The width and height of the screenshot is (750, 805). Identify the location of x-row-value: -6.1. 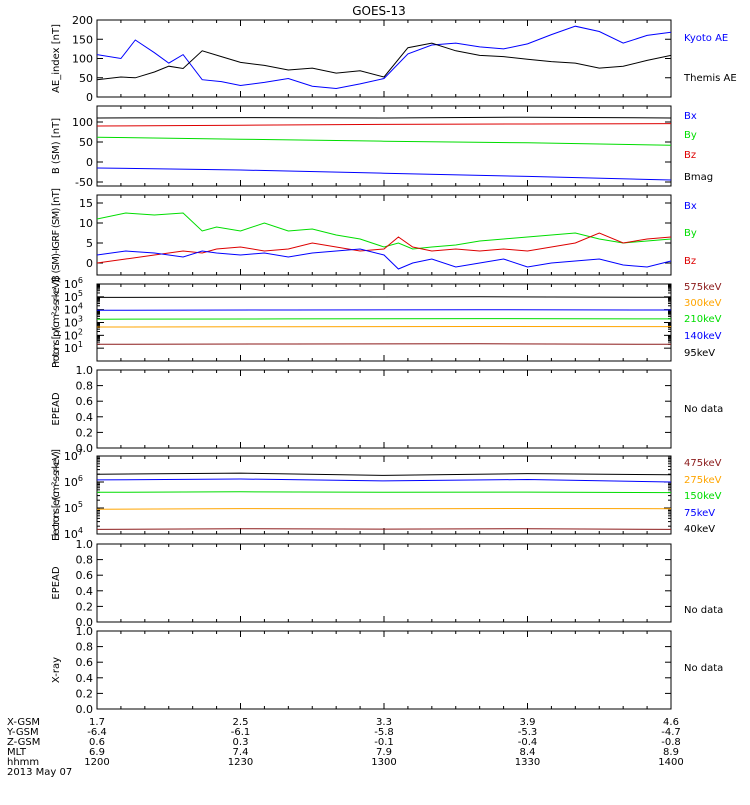
(241, 732).